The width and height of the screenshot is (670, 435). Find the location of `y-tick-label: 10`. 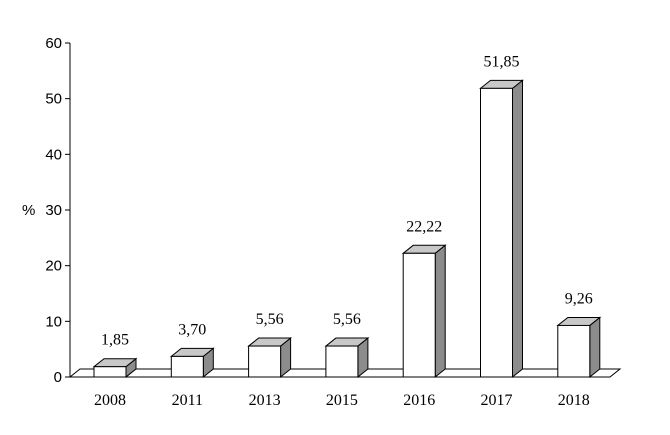

y-tick-label: 10 is located at coordinates (53, 321).